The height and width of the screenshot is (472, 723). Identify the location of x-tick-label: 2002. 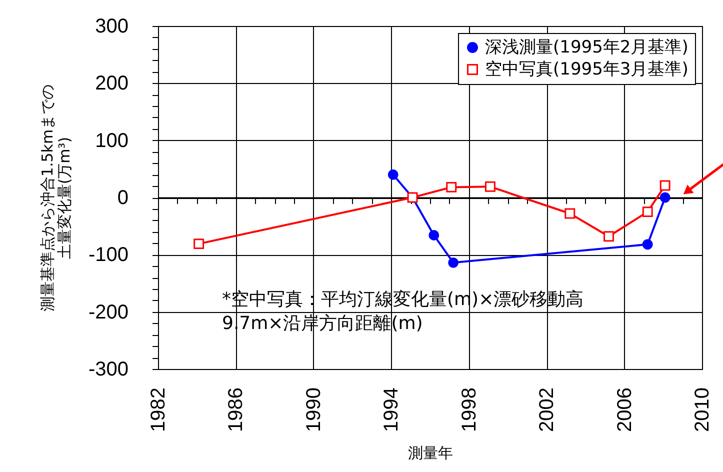
(547, 410).